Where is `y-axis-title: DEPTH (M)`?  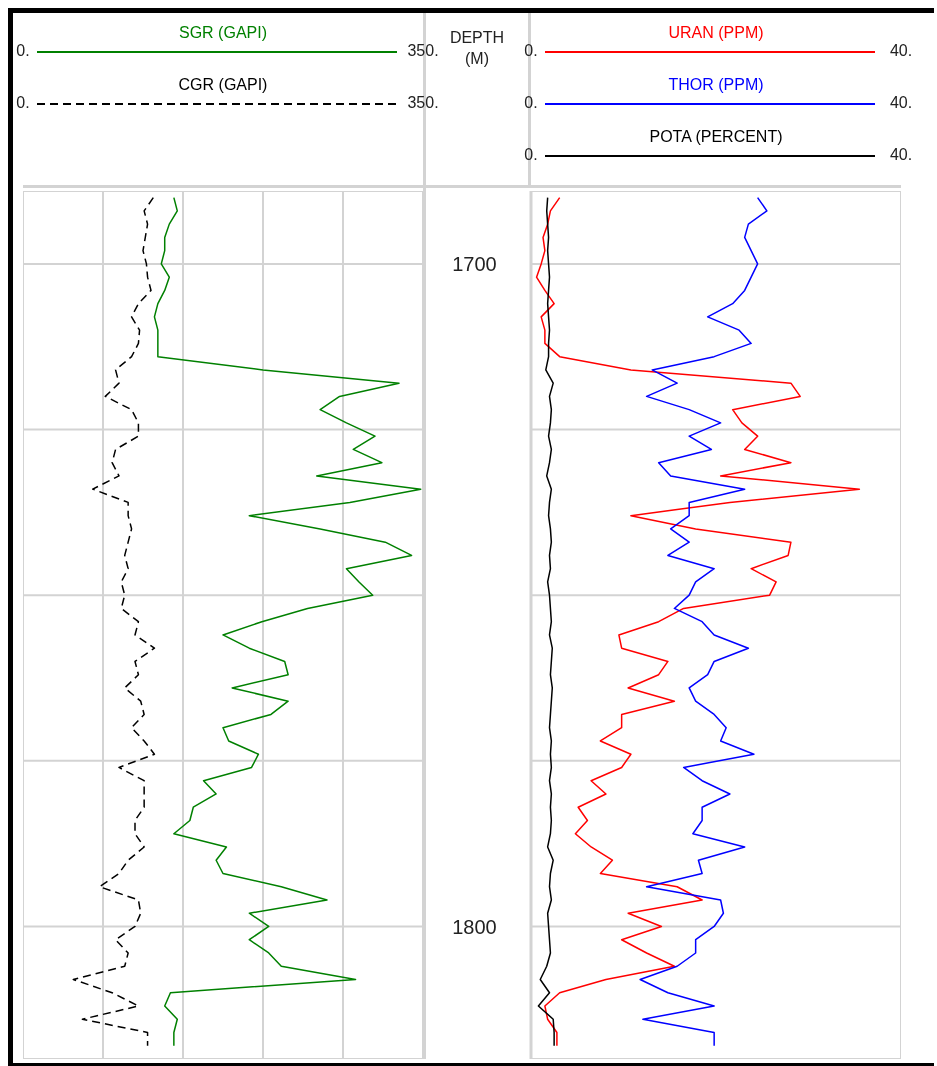
y-axis-title: DEPTH (M) is located at coordinates (477, 48).